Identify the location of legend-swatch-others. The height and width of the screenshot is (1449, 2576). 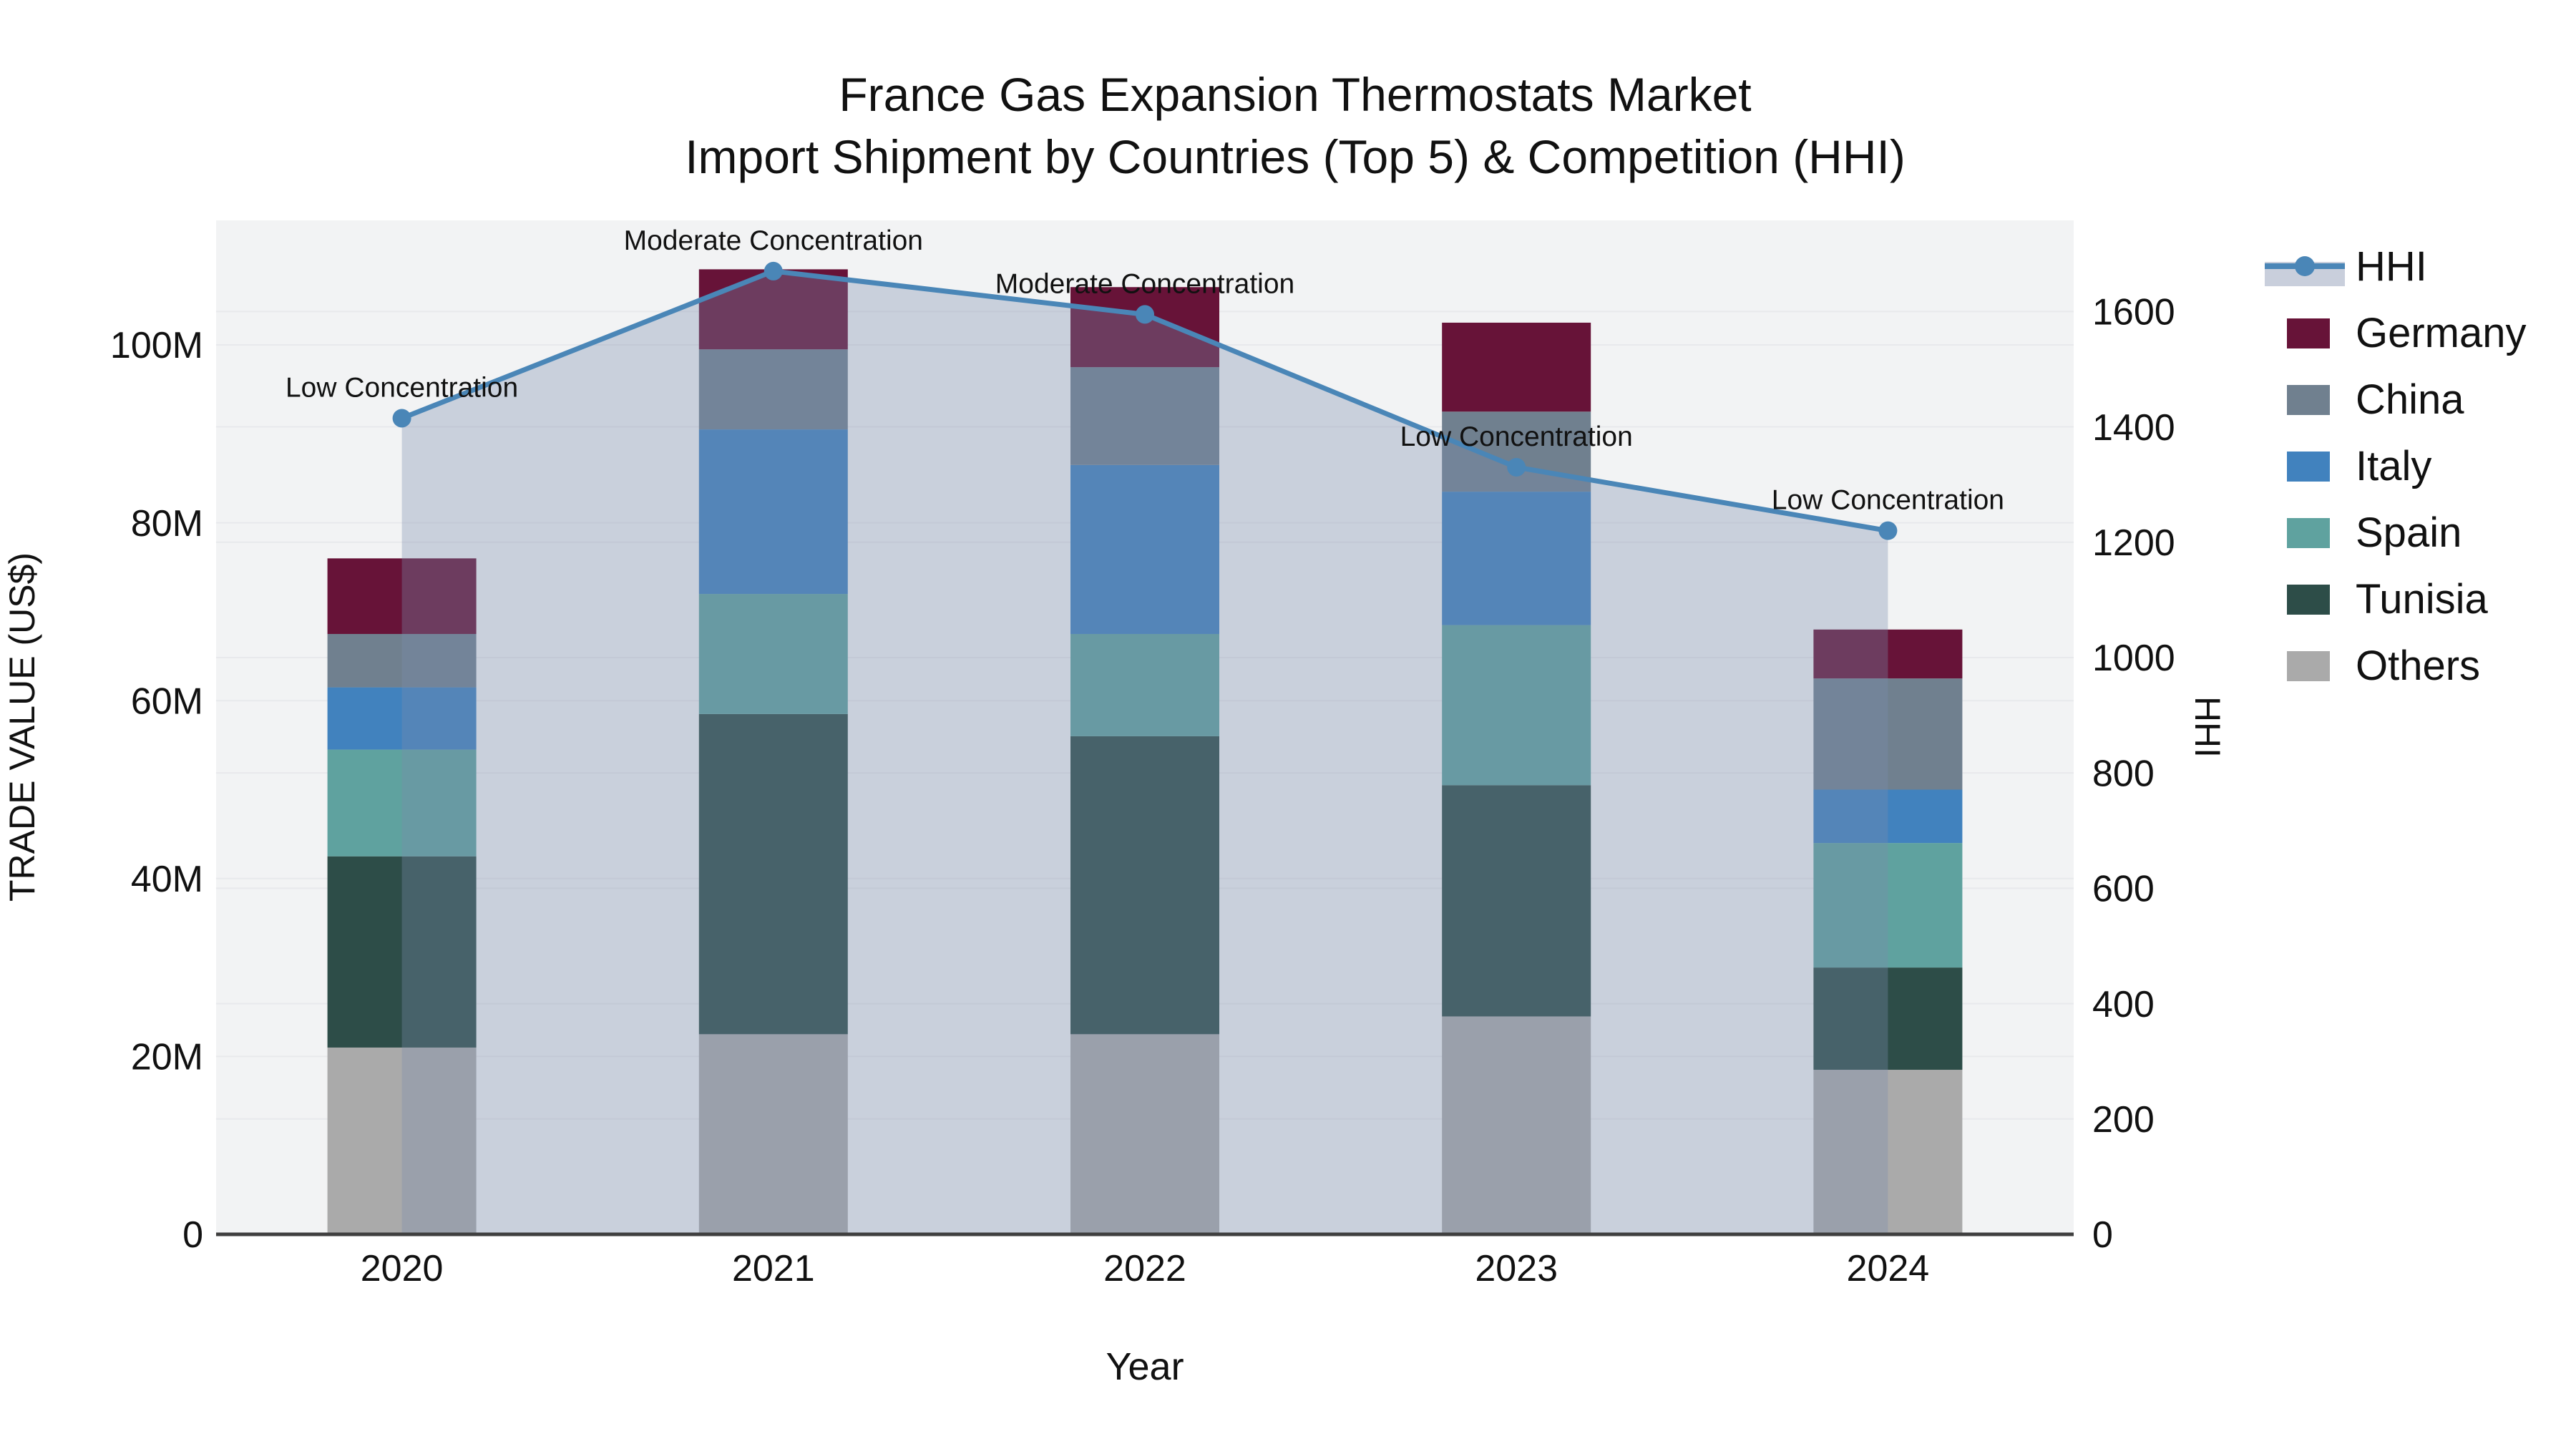
(2308, 666).